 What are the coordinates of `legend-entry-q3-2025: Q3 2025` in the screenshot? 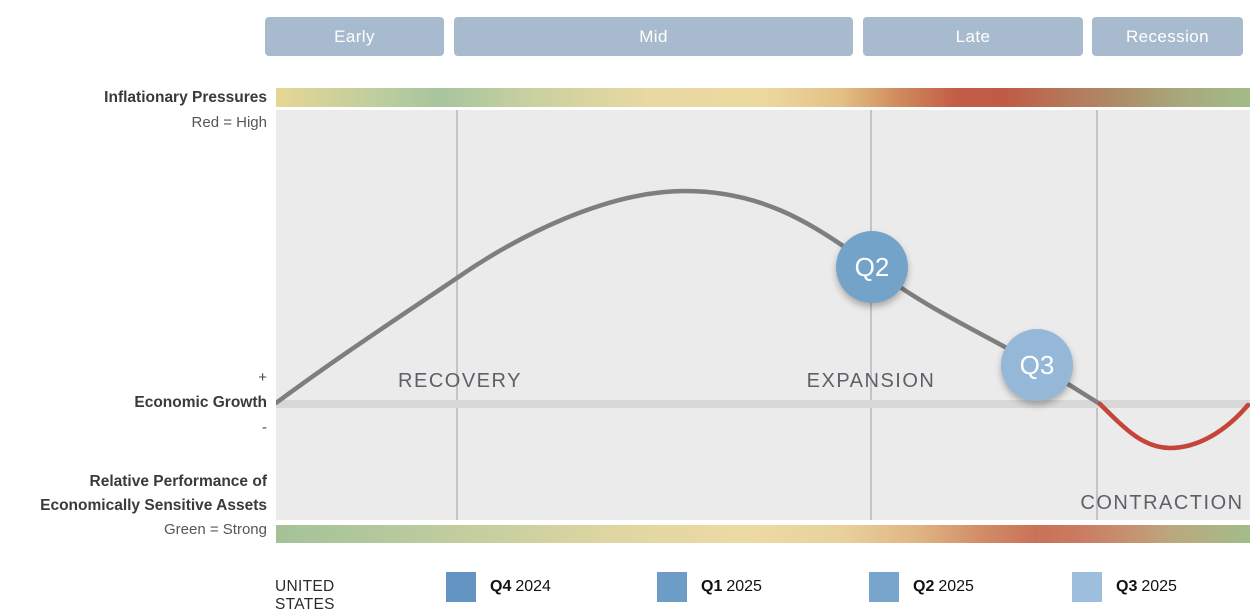 It's located at (1124, 587).